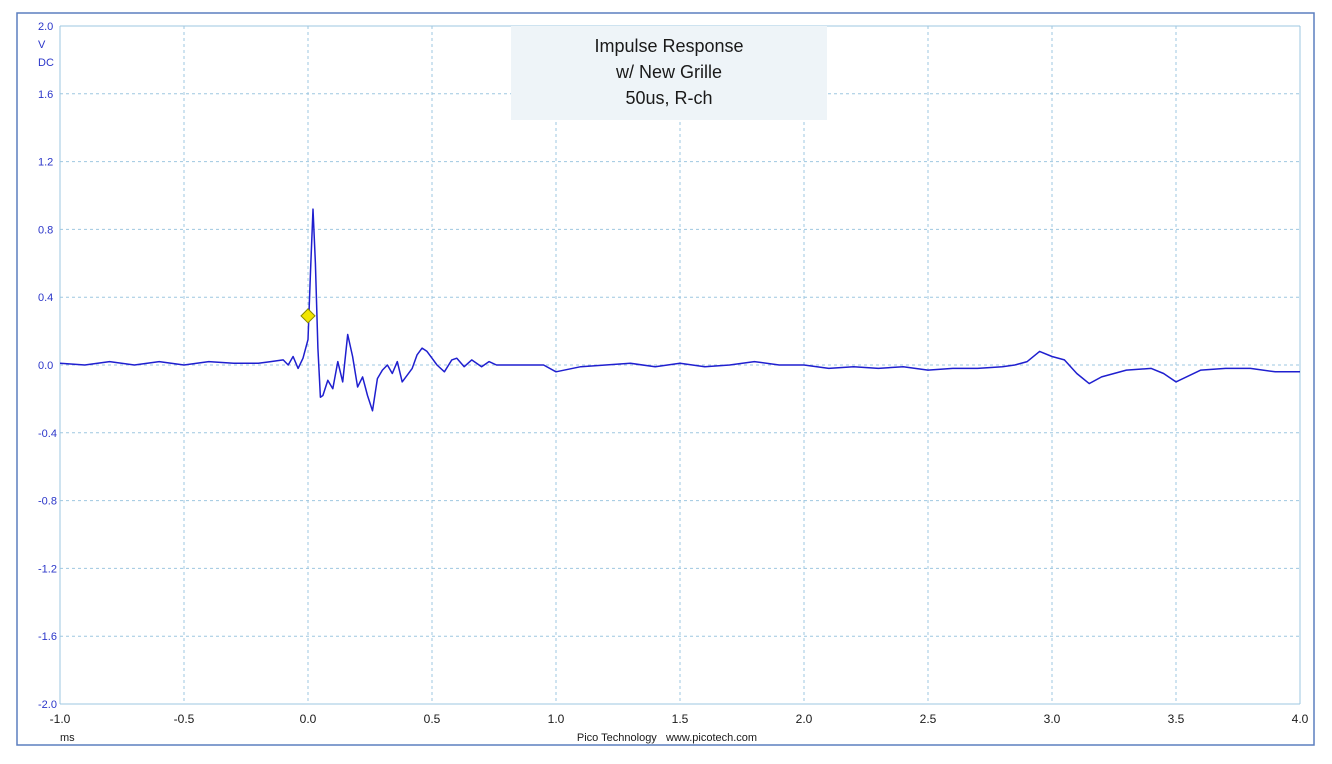  I want to click on title-box, so click(669, 73).